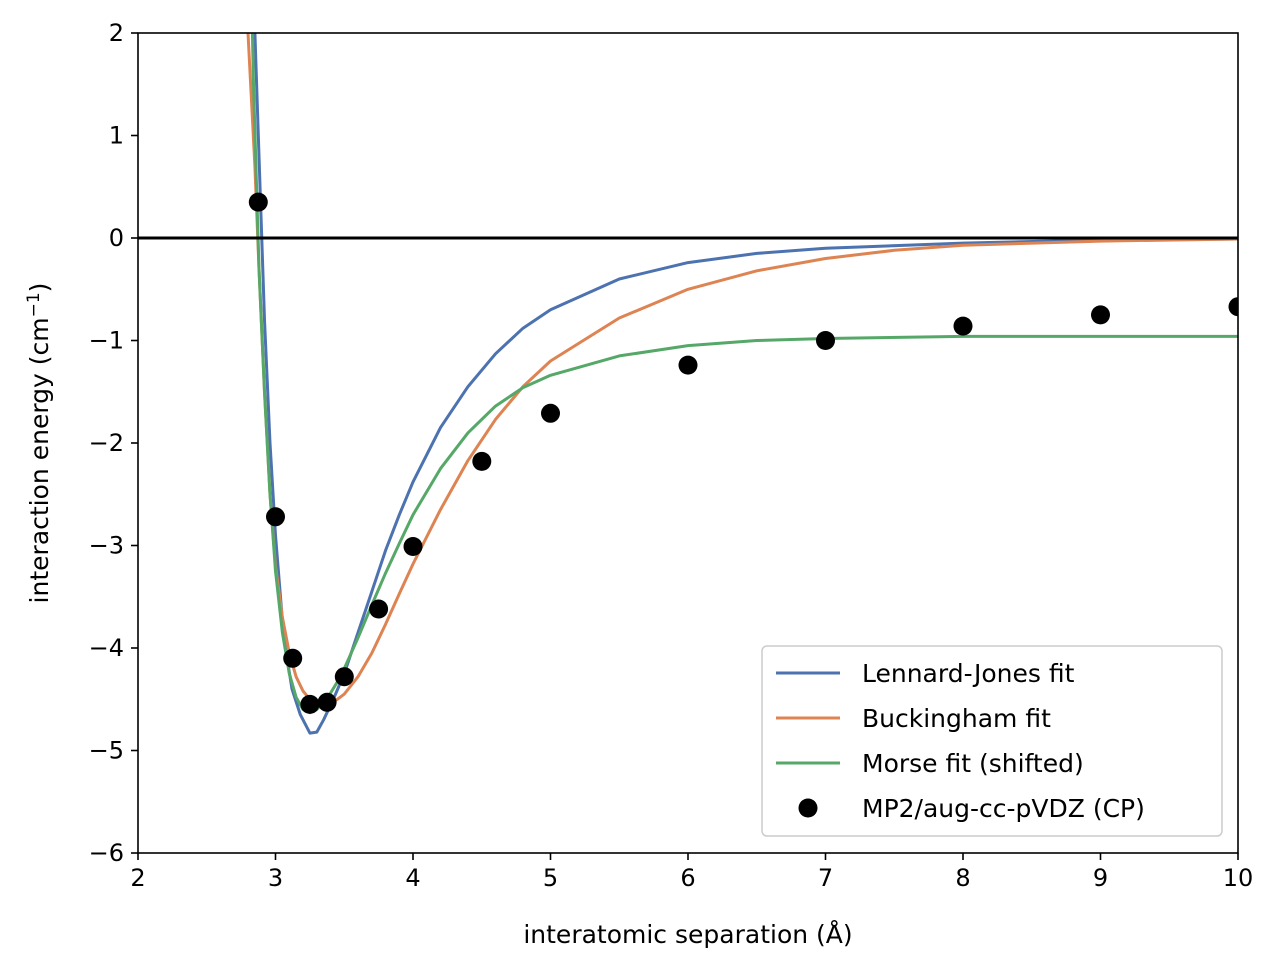 This screenshot has width=1280, height=979. What do you see at coordinates (808, 808) in the screenshot?
I see `legend-swatch-mp2-aug-cc-pvdz-cp` at bounding box center [808, 808].